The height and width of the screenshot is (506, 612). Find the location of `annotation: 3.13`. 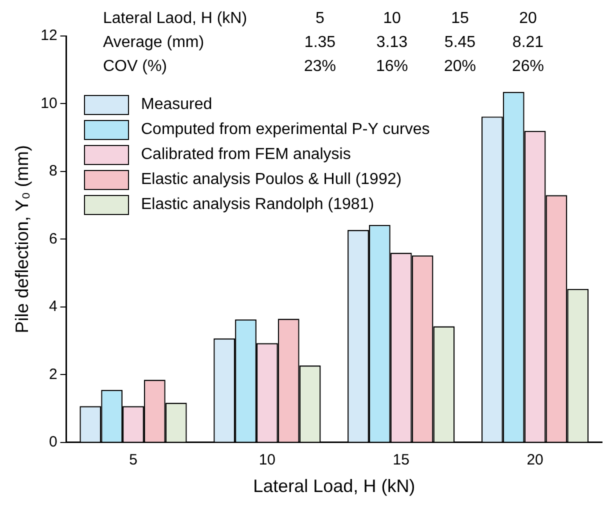

annotation: 3.13 is located at coordinates (392, 43).